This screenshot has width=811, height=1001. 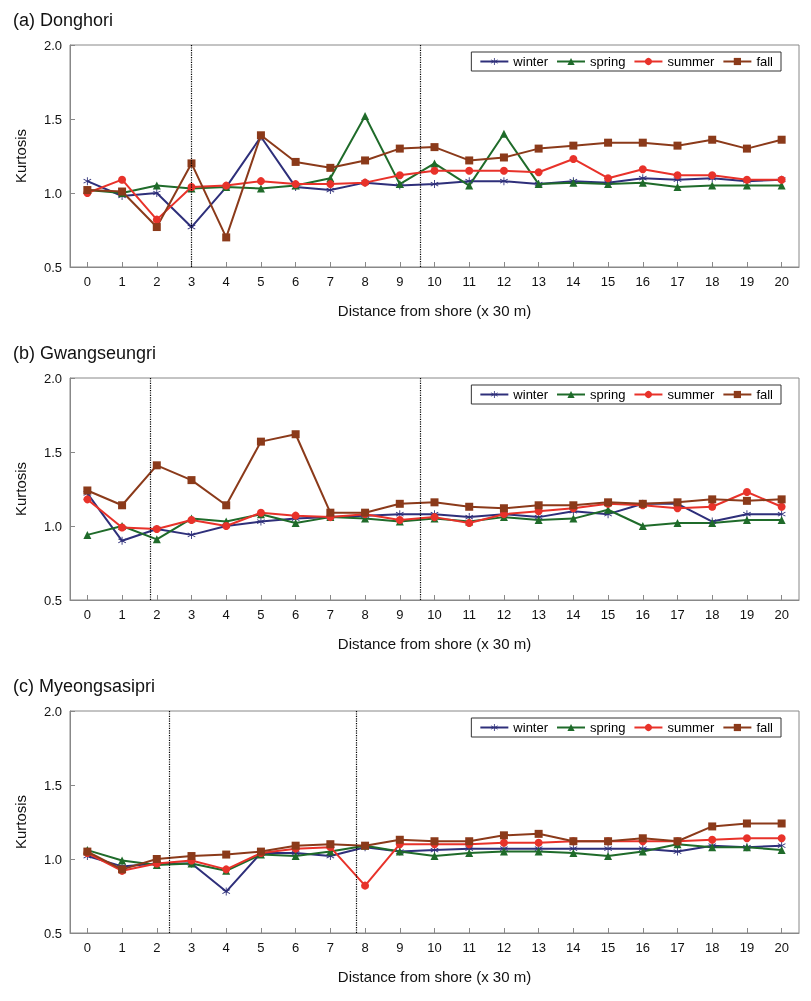 I want to click on chart-title: (b) Gwangseungri, so click(x=85, y=353).